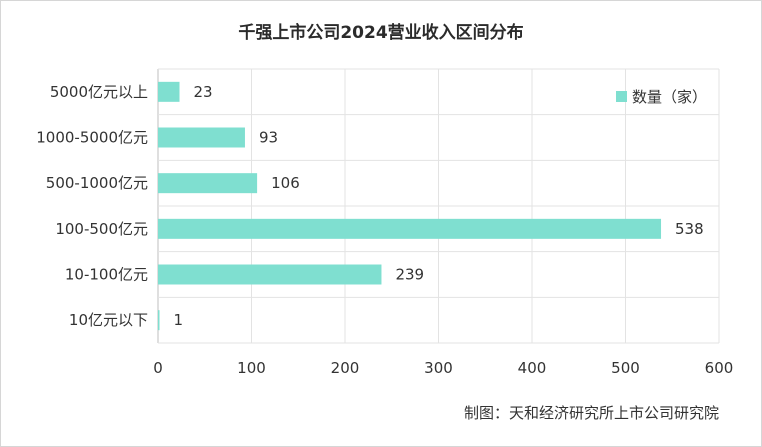  Describe the element at coordinates (251, 368) in the screenshot. I see `x-tick-label: 100` at that location.